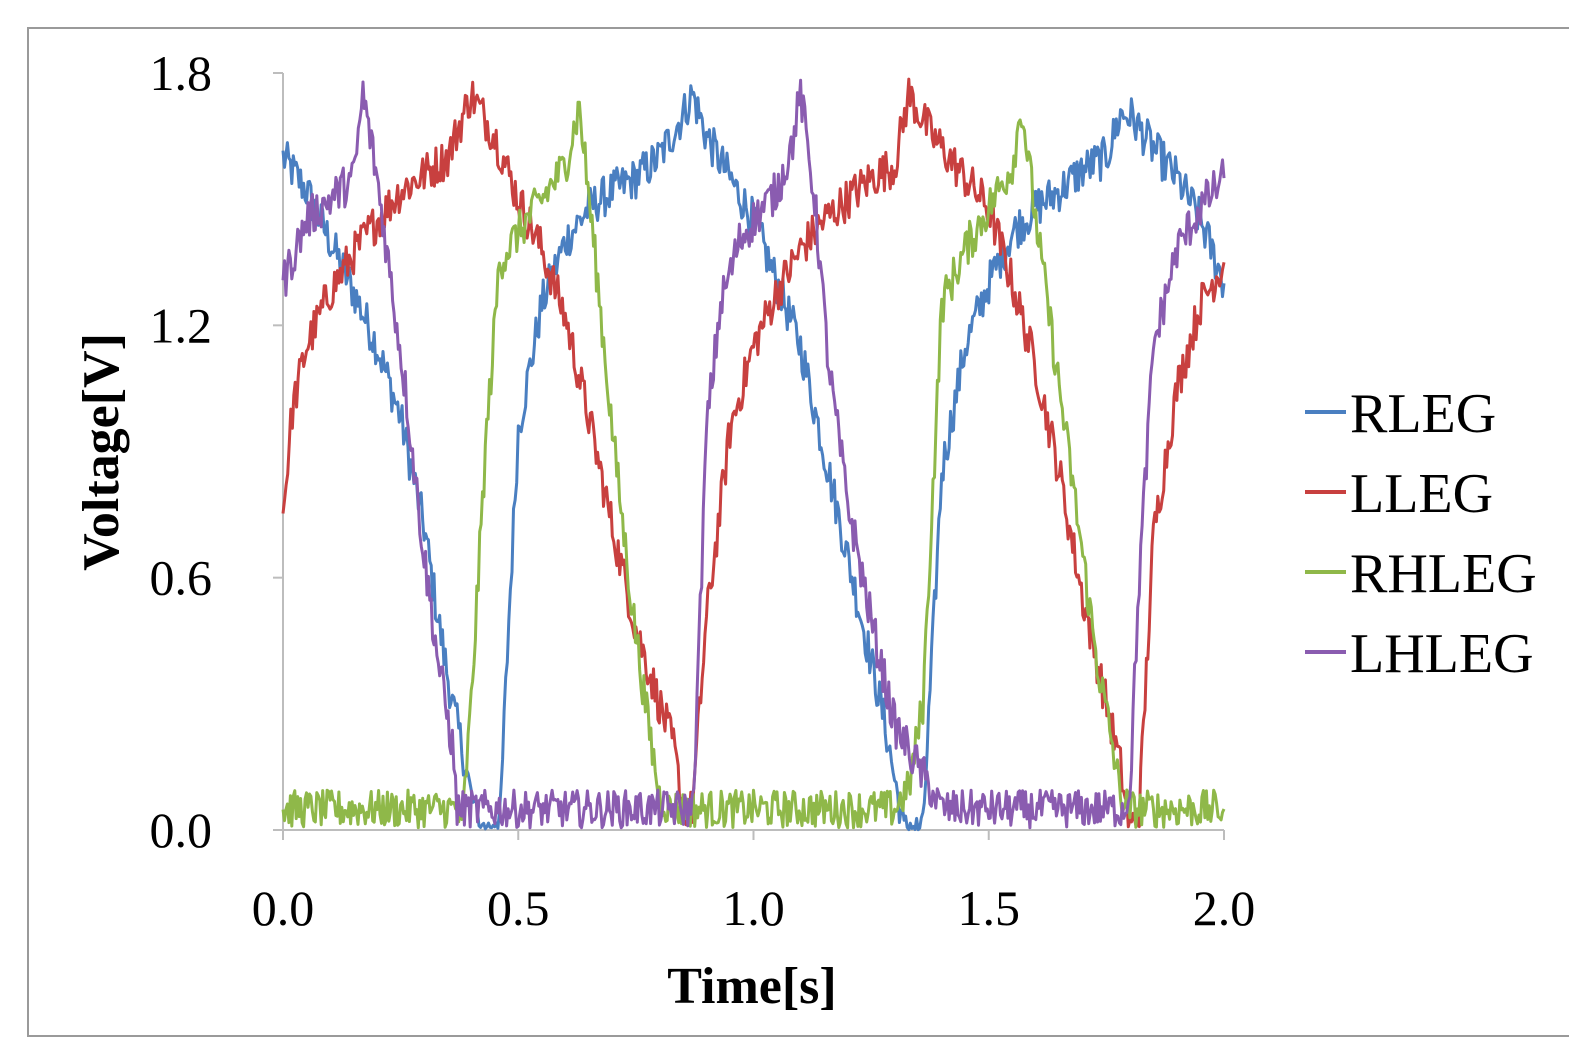 This screenshot has height=1037, width=1569. What do you see at coordinates (751, 986) in the screenshot?
I see `x-axis-title: Time[s]` at bounding box center [751, 986].